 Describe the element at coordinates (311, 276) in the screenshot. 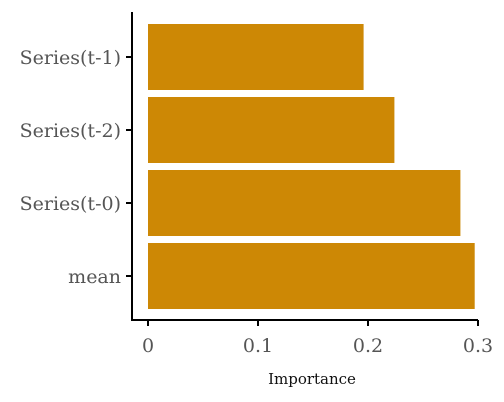

I see `bar-mean` at that location.